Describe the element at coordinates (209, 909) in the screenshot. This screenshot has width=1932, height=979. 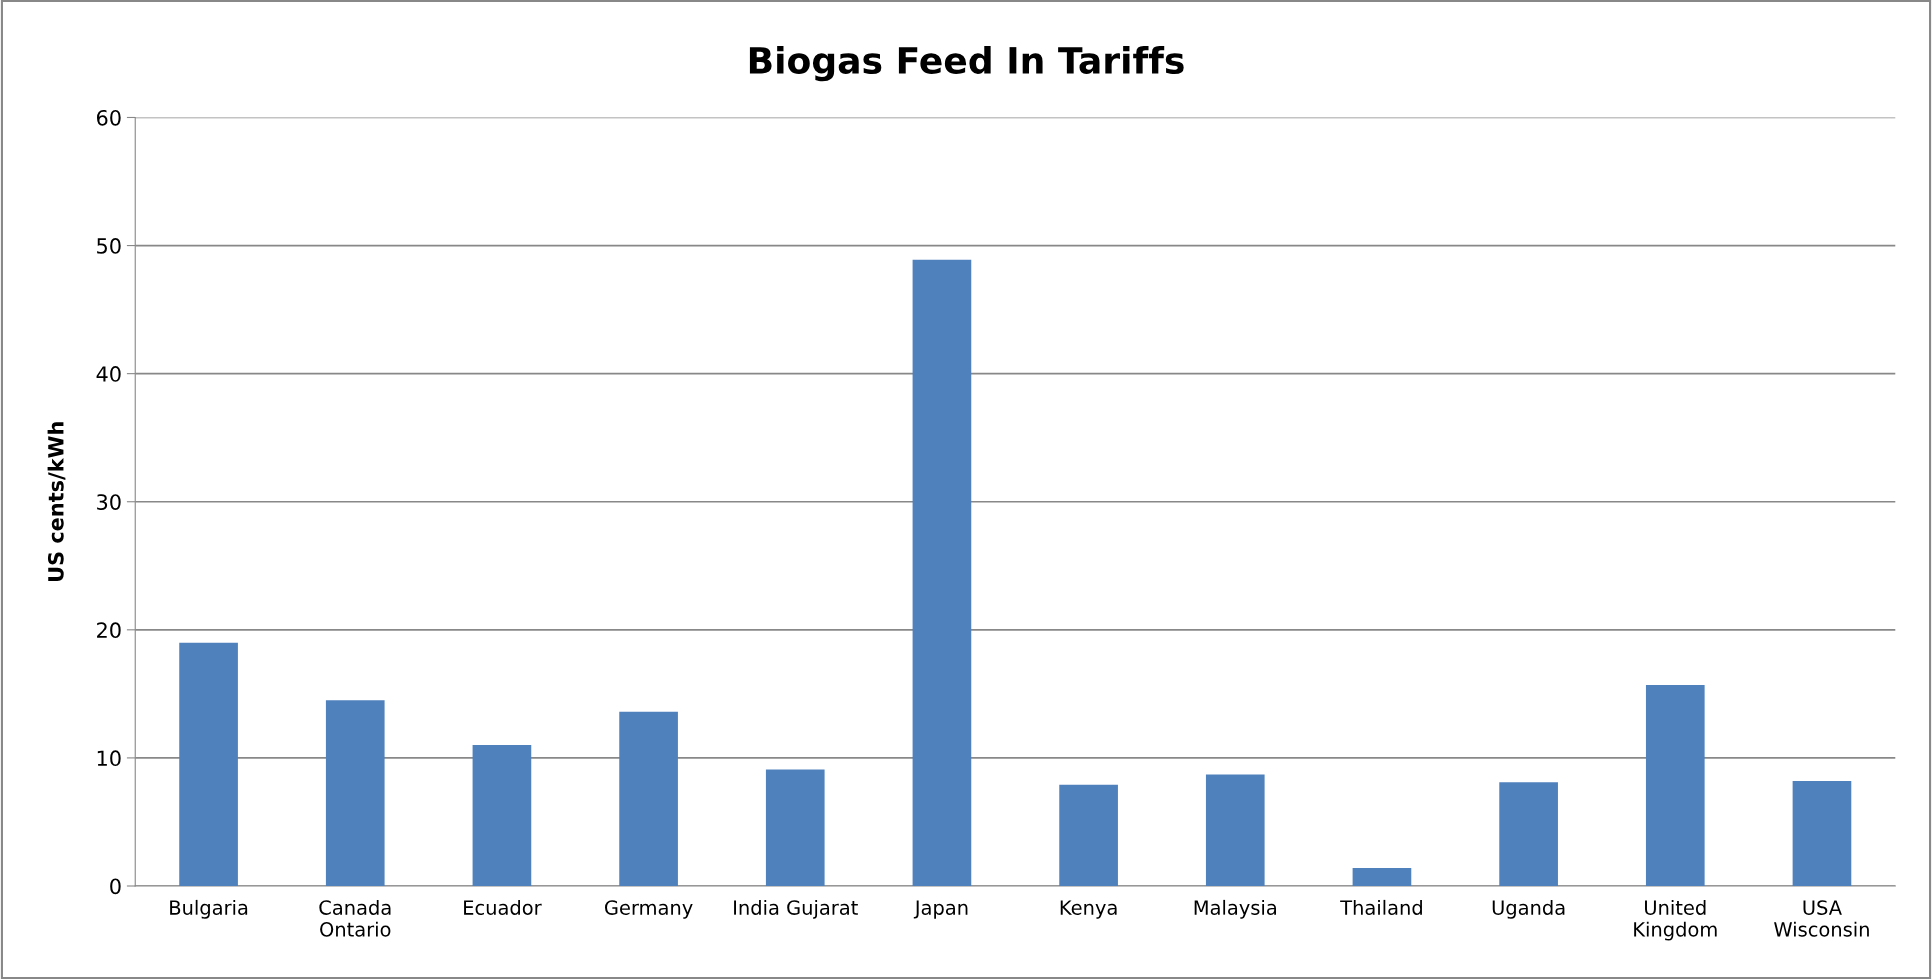
I see `x-tick-label: Bulgaria` at that location.